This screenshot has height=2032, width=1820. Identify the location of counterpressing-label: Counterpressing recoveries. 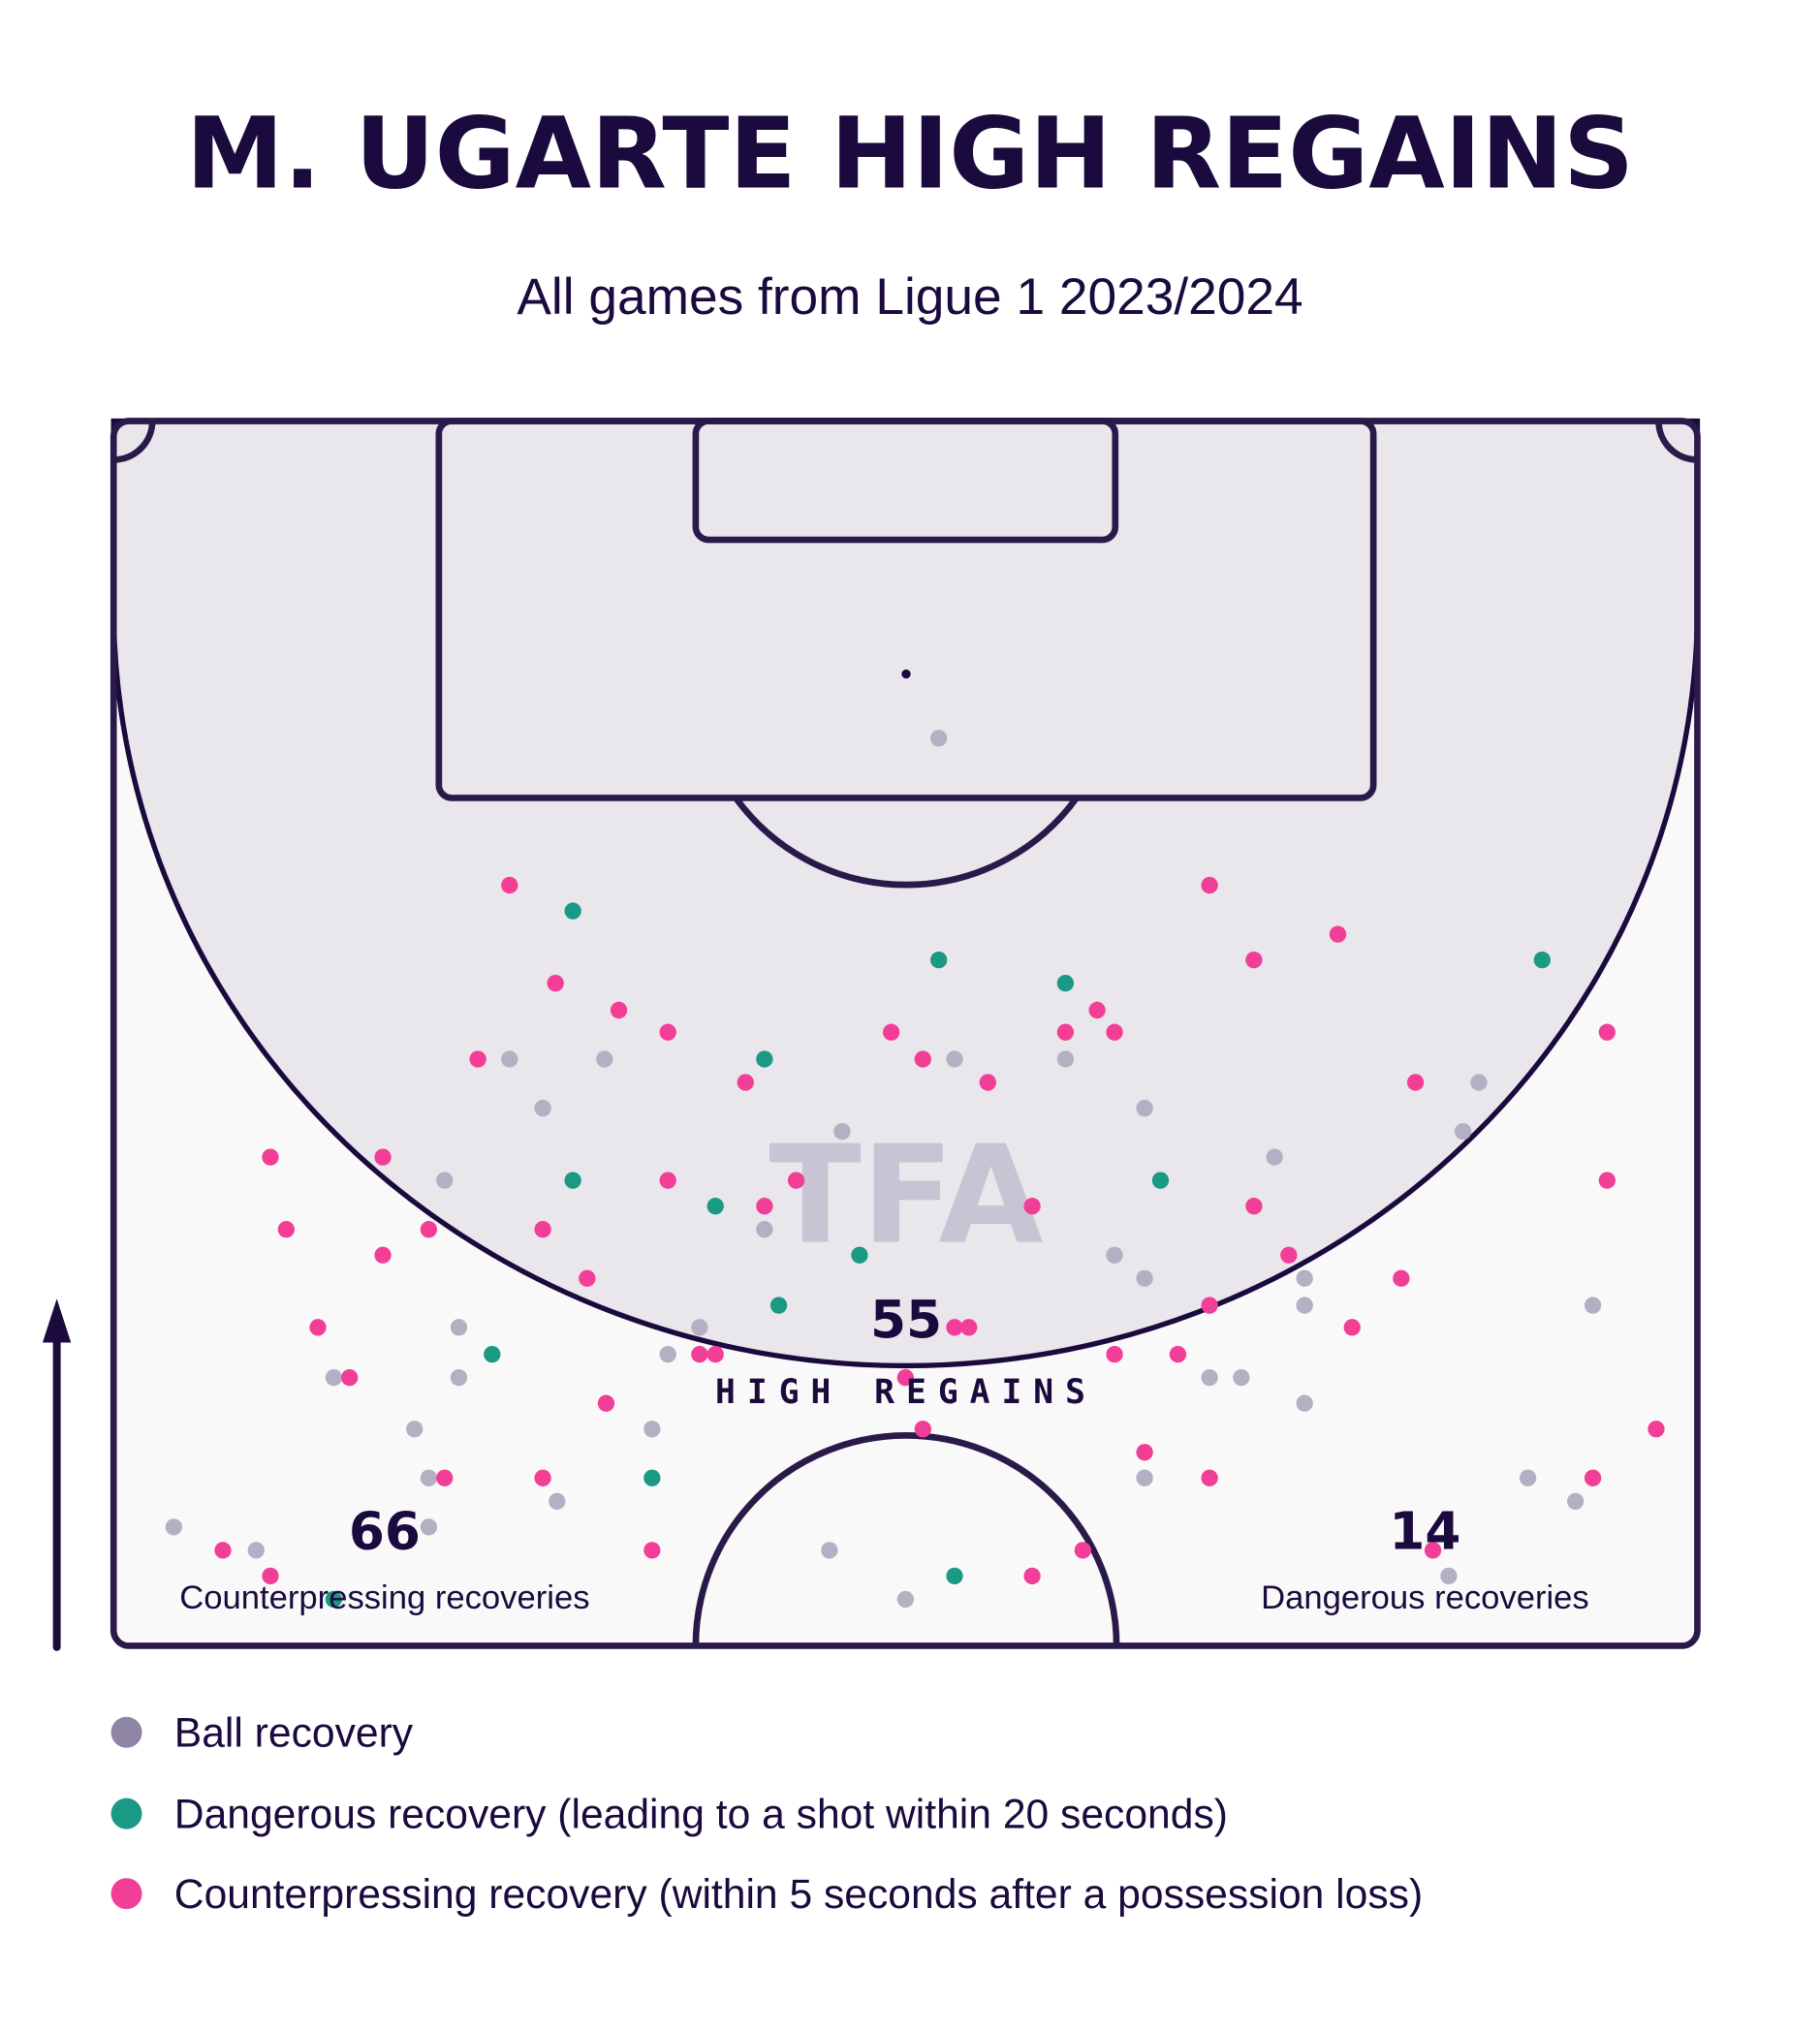
(384, 1597).